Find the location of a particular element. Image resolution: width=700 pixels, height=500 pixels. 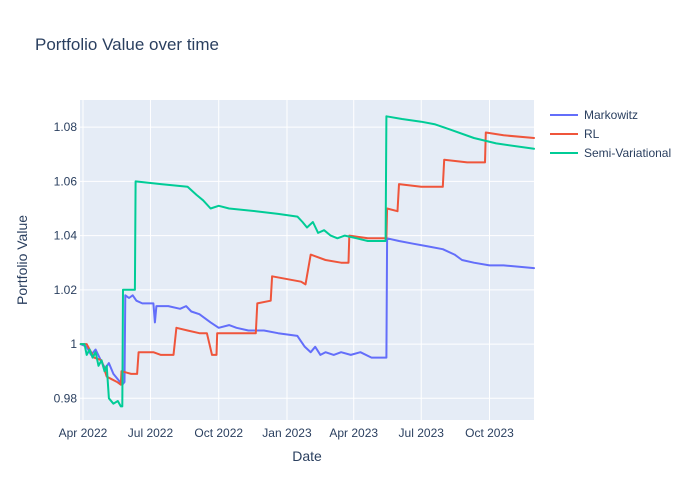

y-axis-ticks: 0.98 1 1.02 1.04 1.06 1.08 is located at coordinates (66, 262).